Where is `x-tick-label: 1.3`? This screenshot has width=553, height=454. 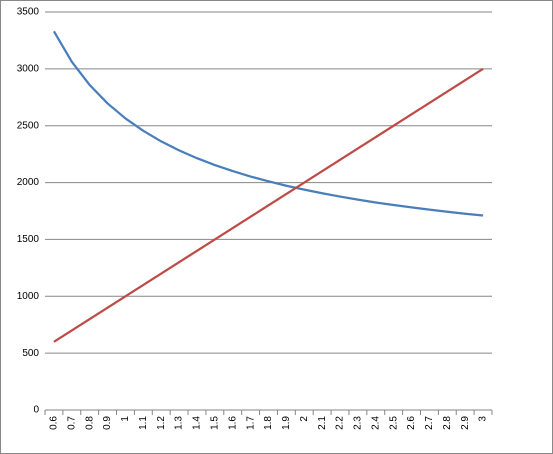 x-tick-label: 1.3 is located at coordinates (179, 423).